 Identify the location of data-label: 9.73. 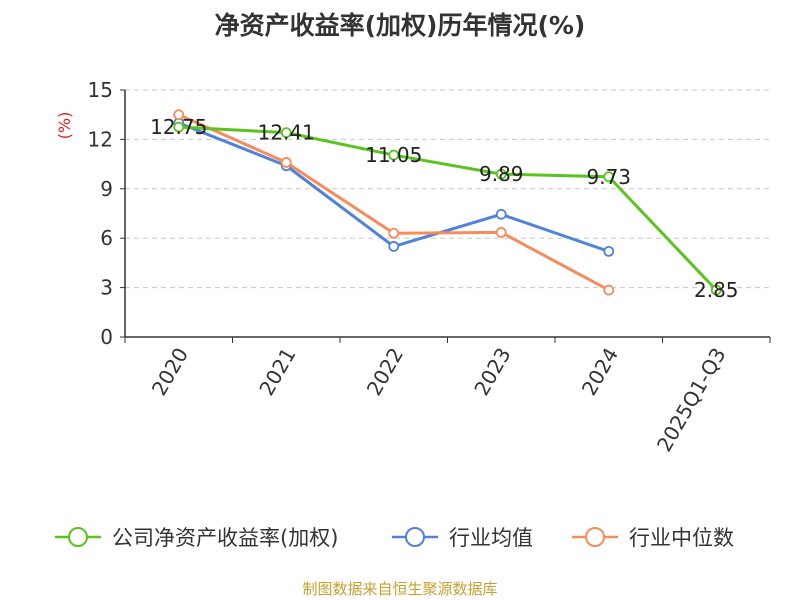
(608, 177).